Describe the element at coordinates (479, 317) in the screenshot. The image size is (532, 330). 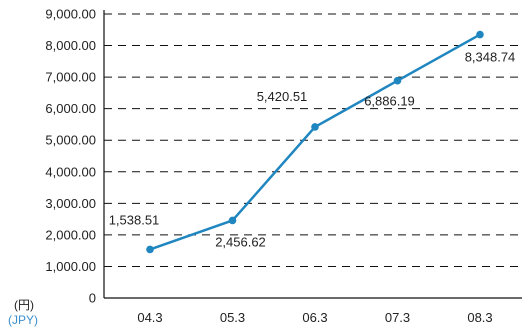
I see `x-tick-label: 08.3` at that location.